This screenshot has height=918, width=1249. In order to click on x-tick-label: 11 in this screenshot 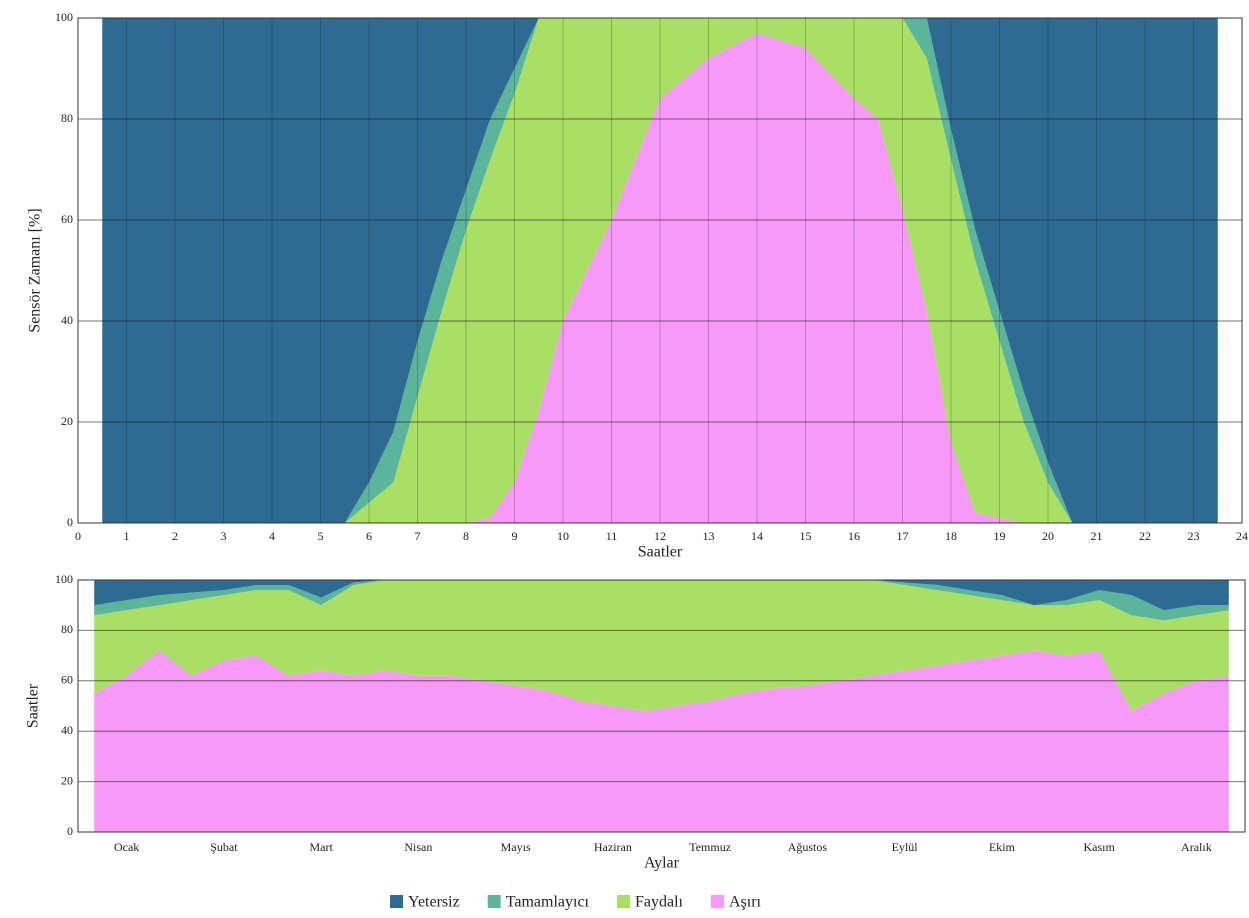, I will do `click(612, 536)`.